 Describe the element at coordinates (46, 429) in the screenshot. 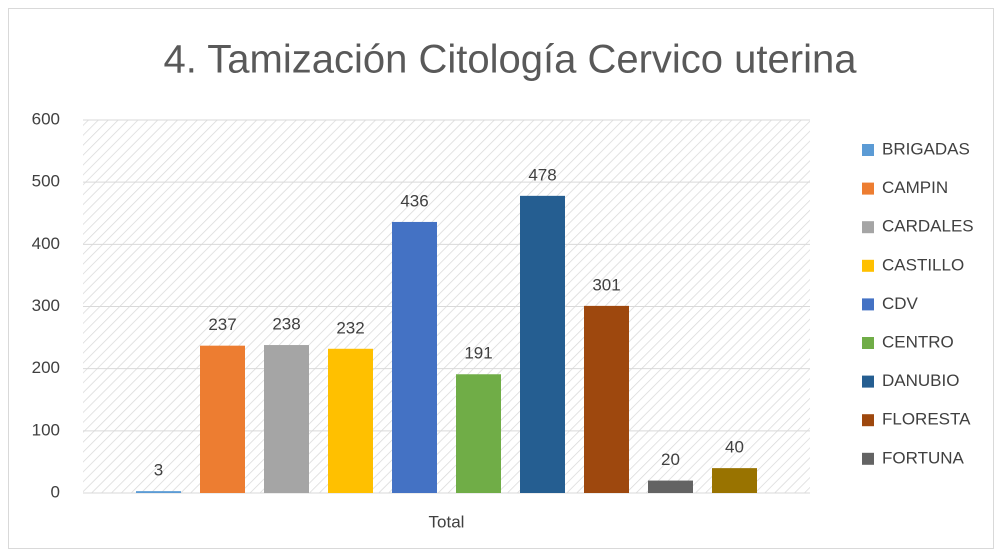

I see `y-tick-label: 100` at that location.